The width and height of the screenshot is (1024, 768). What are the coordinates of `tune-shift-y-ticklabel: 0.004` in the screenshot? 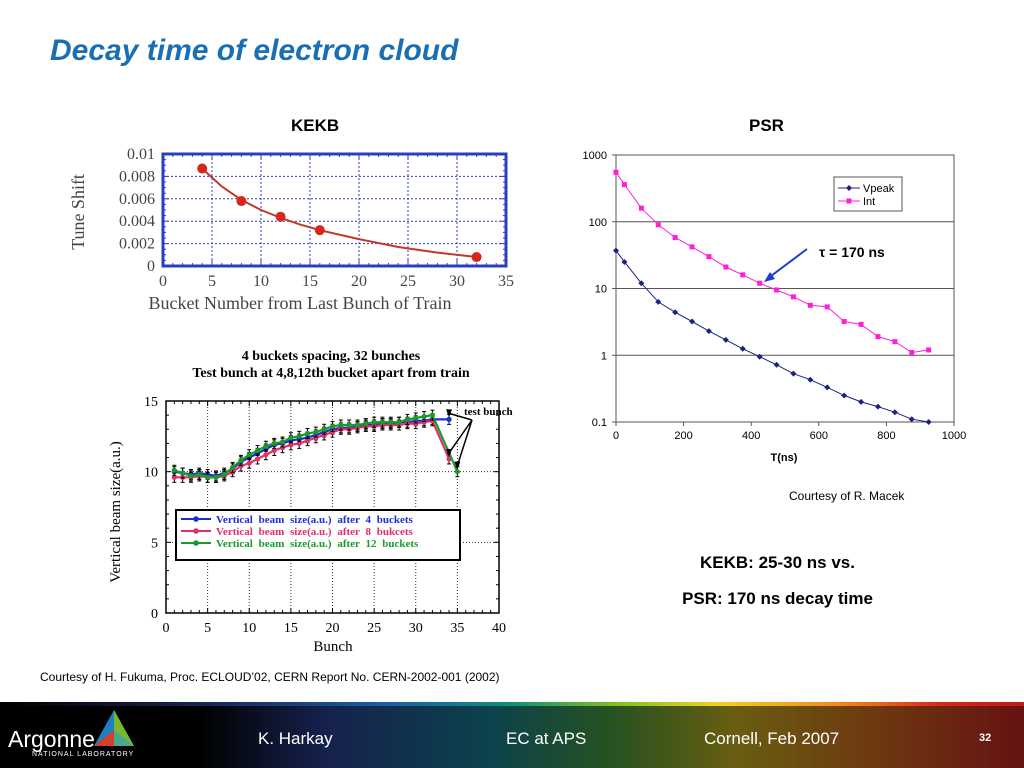 It's located at (137, 221).